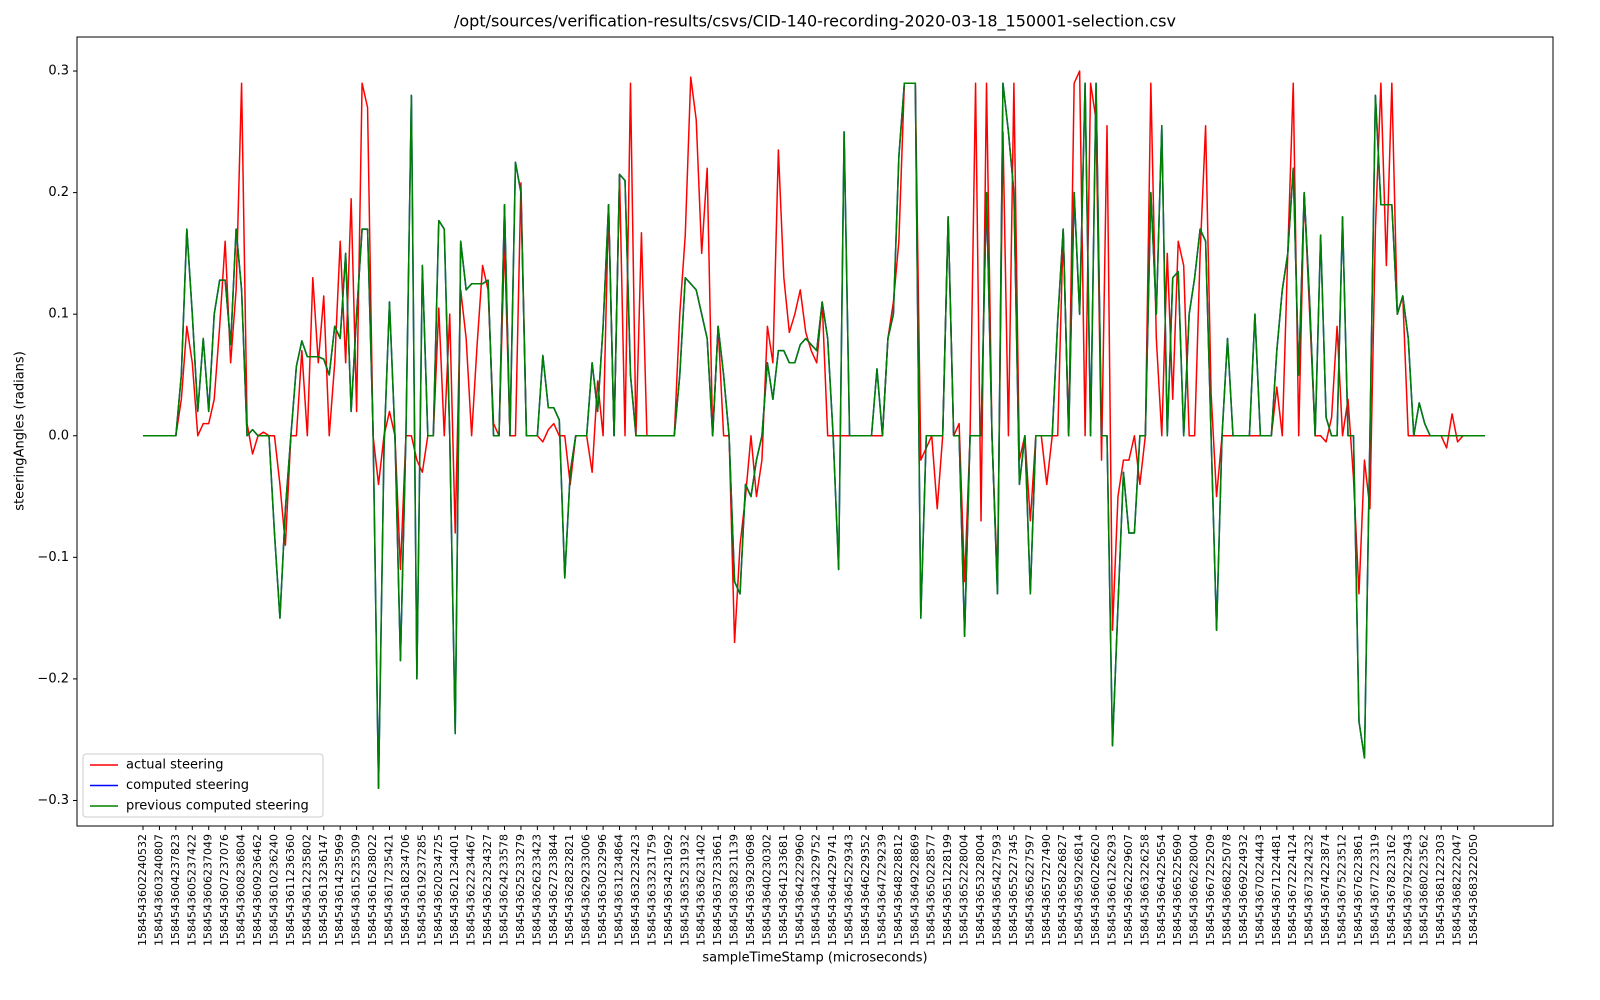 The image size is (1600, 1000). I want to click on x-tick-label: 1584543632232423, so click(635, 890).